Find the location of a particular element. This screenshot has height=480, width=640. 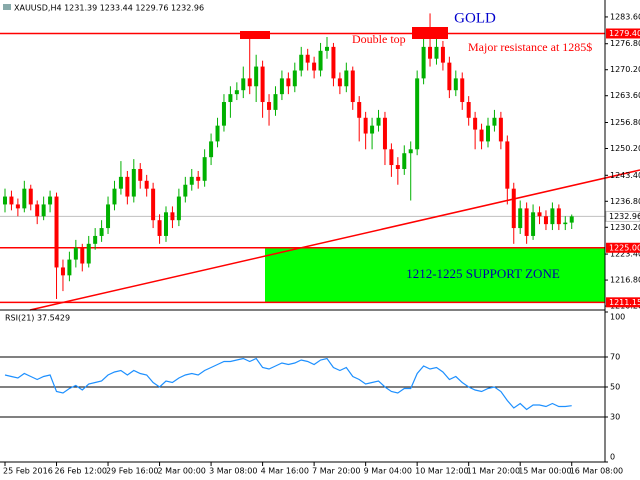

x-tick-label: 3 Mar 08:00 is located at coordinates (233, 471).